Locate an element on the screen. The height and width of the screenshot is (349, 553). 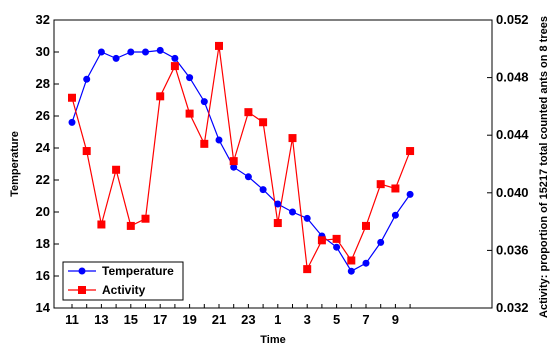
x-tick-label: 5 is located at coordinates (336, 319).